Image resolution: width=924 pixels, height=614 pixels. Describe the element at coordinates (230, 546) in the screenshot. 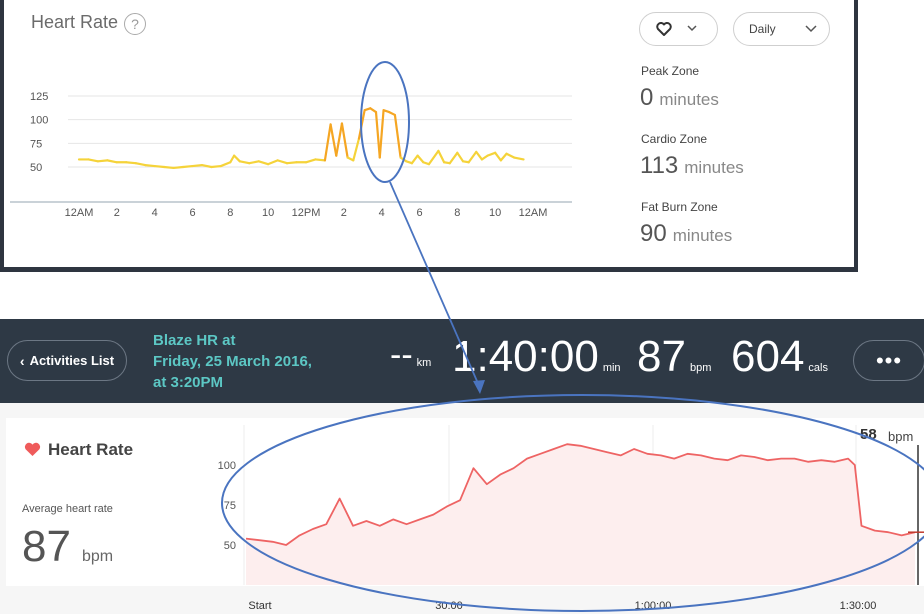

I see `activity-y-tick-label: 50` at that location.